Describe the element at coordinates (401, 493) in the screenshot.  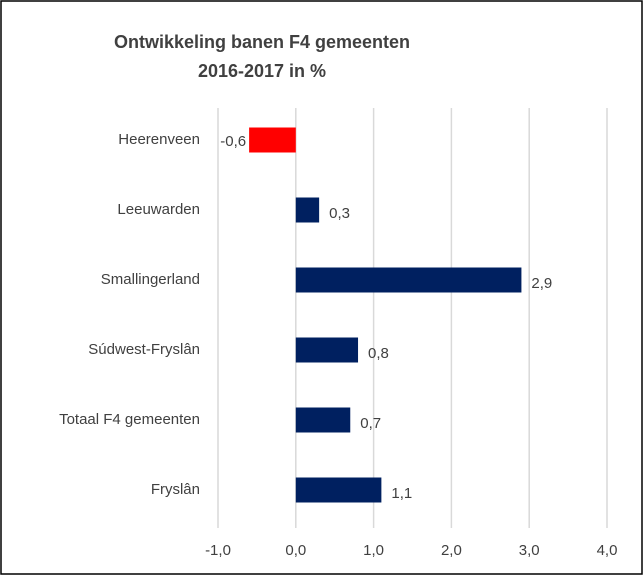
I see `data-label: 1,1` at that location.